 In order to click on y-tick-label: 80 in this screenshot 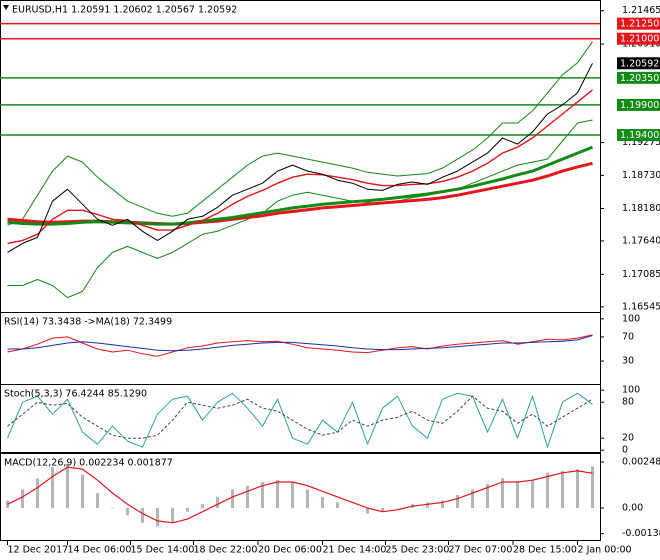, I will do `click(628, 402)`.